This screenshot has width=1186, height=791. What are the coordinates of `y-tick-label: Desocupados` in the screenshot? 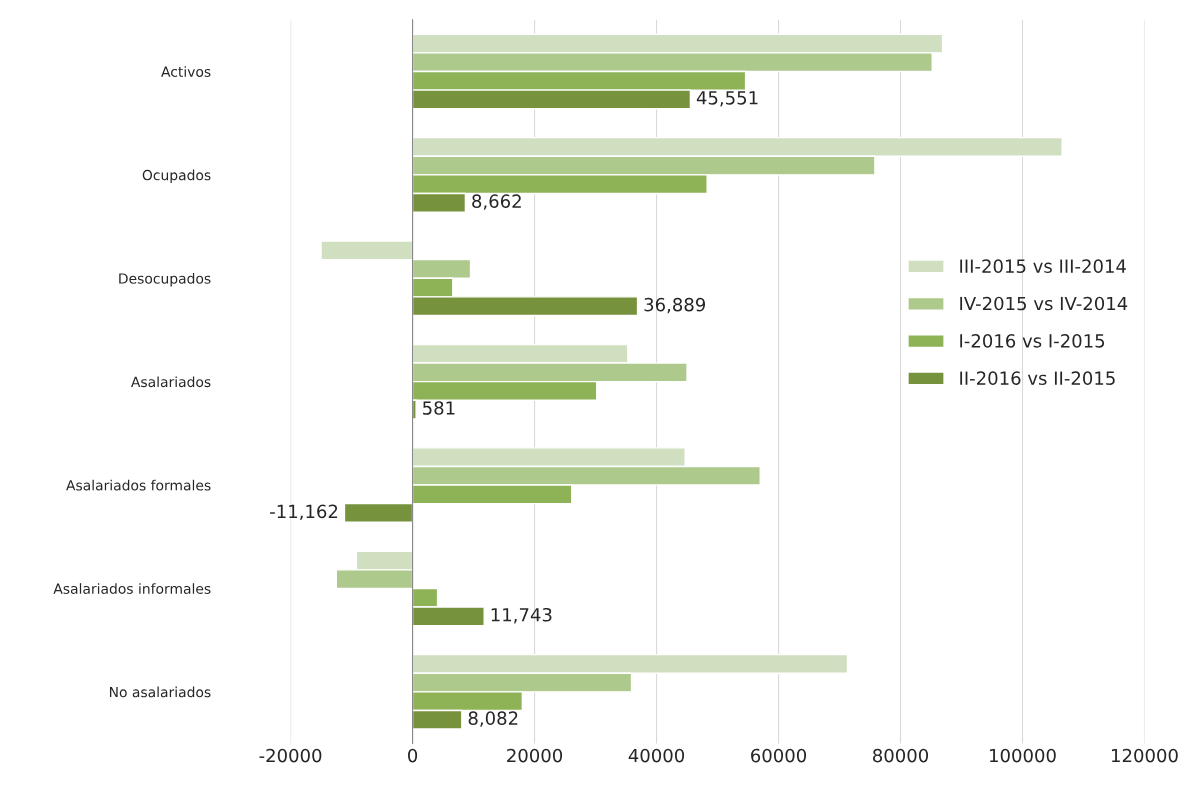 It's located at (165, 279).